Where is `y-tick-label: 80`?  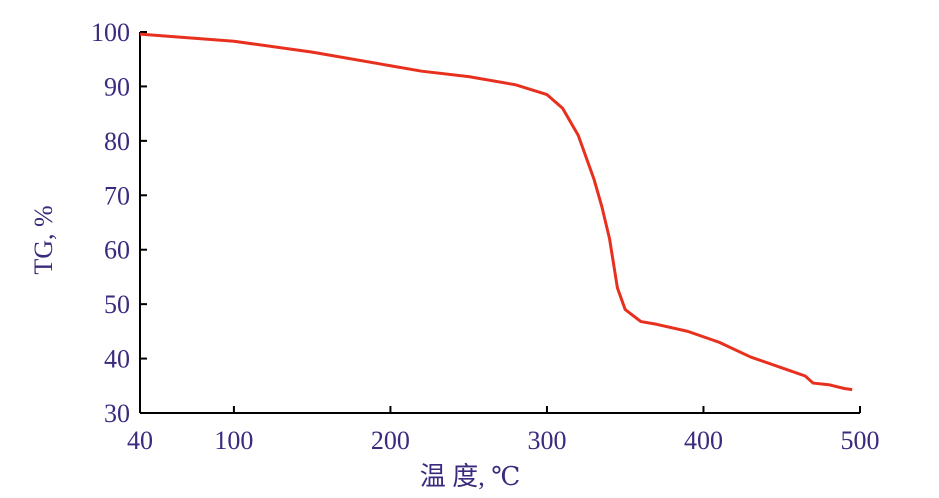
y-tick-label: 80 is located at coordinates (117, 141).